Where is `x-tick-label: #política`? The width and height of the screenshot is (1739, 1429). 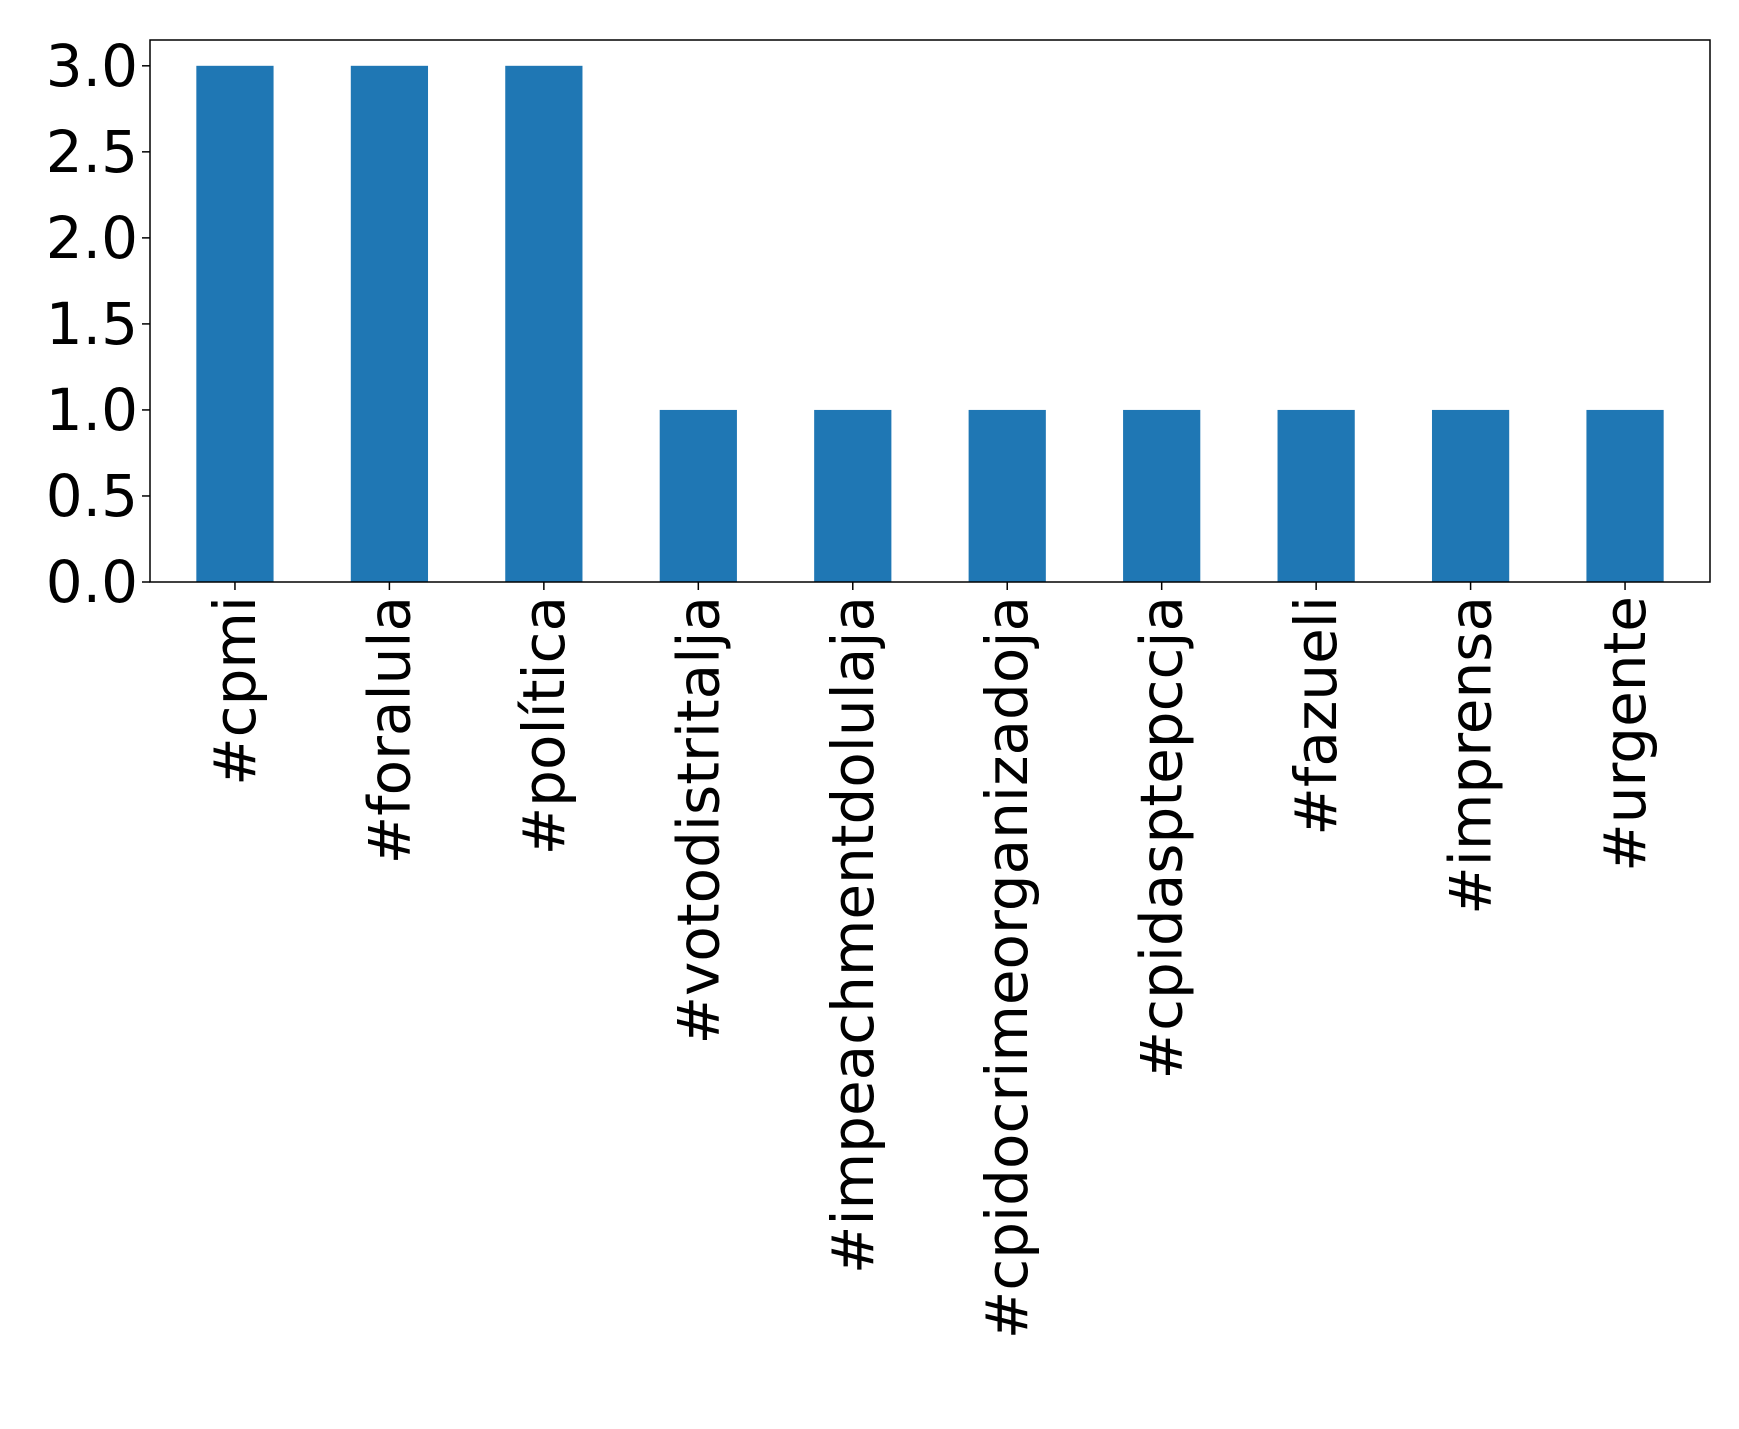 x-tick-label: #política is located at coordinates (544, 725).